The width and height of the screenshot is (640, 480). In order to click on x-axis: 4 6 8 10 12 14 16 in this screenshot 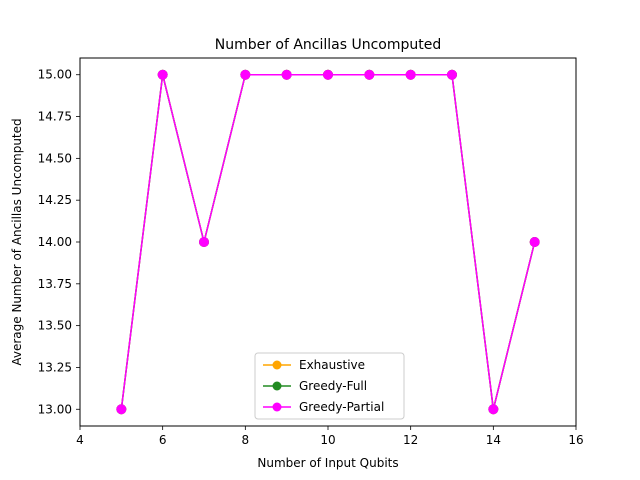, I will do `click(330, 436)`.